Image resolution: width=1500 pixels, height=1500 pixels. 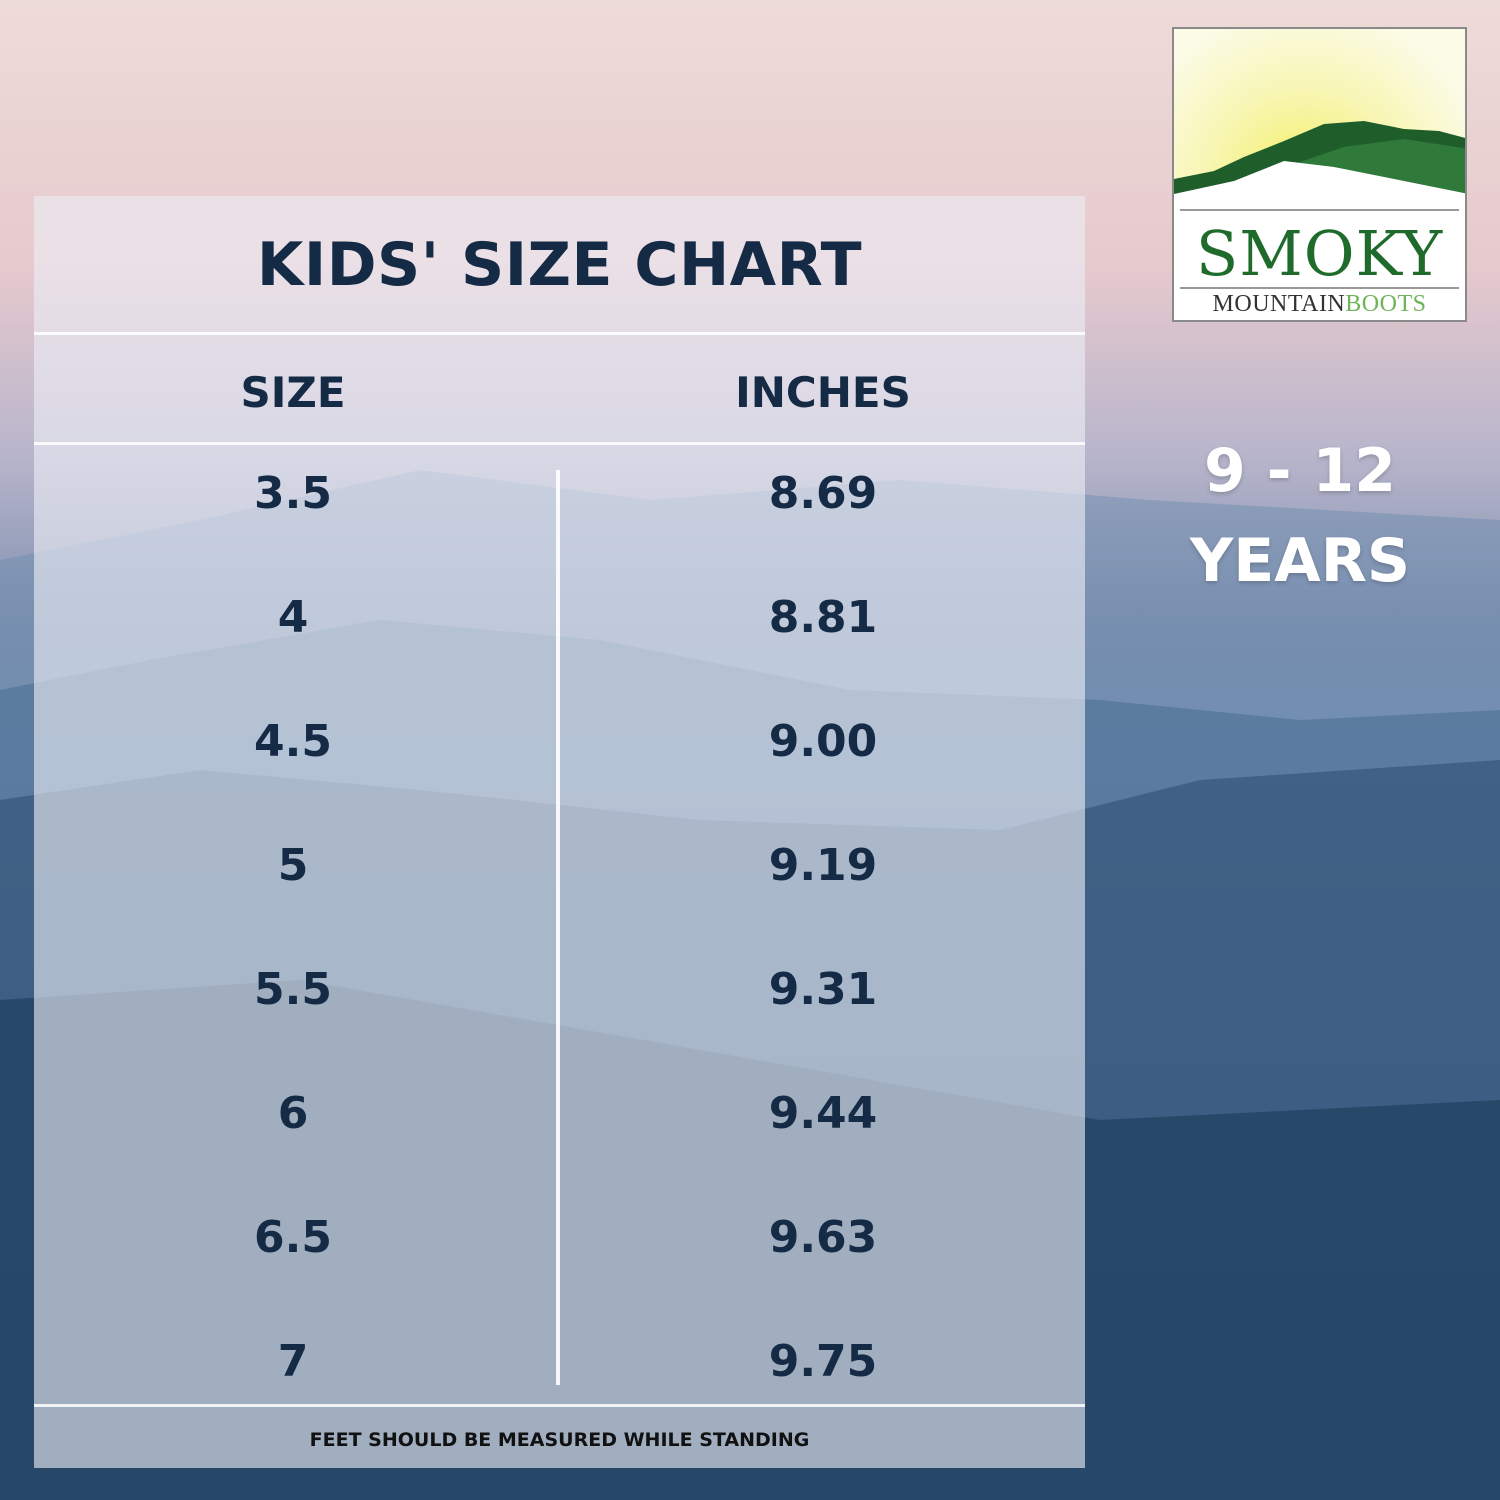 I want to click on inches-cell: 9.63, so click(x=823, y=1237).